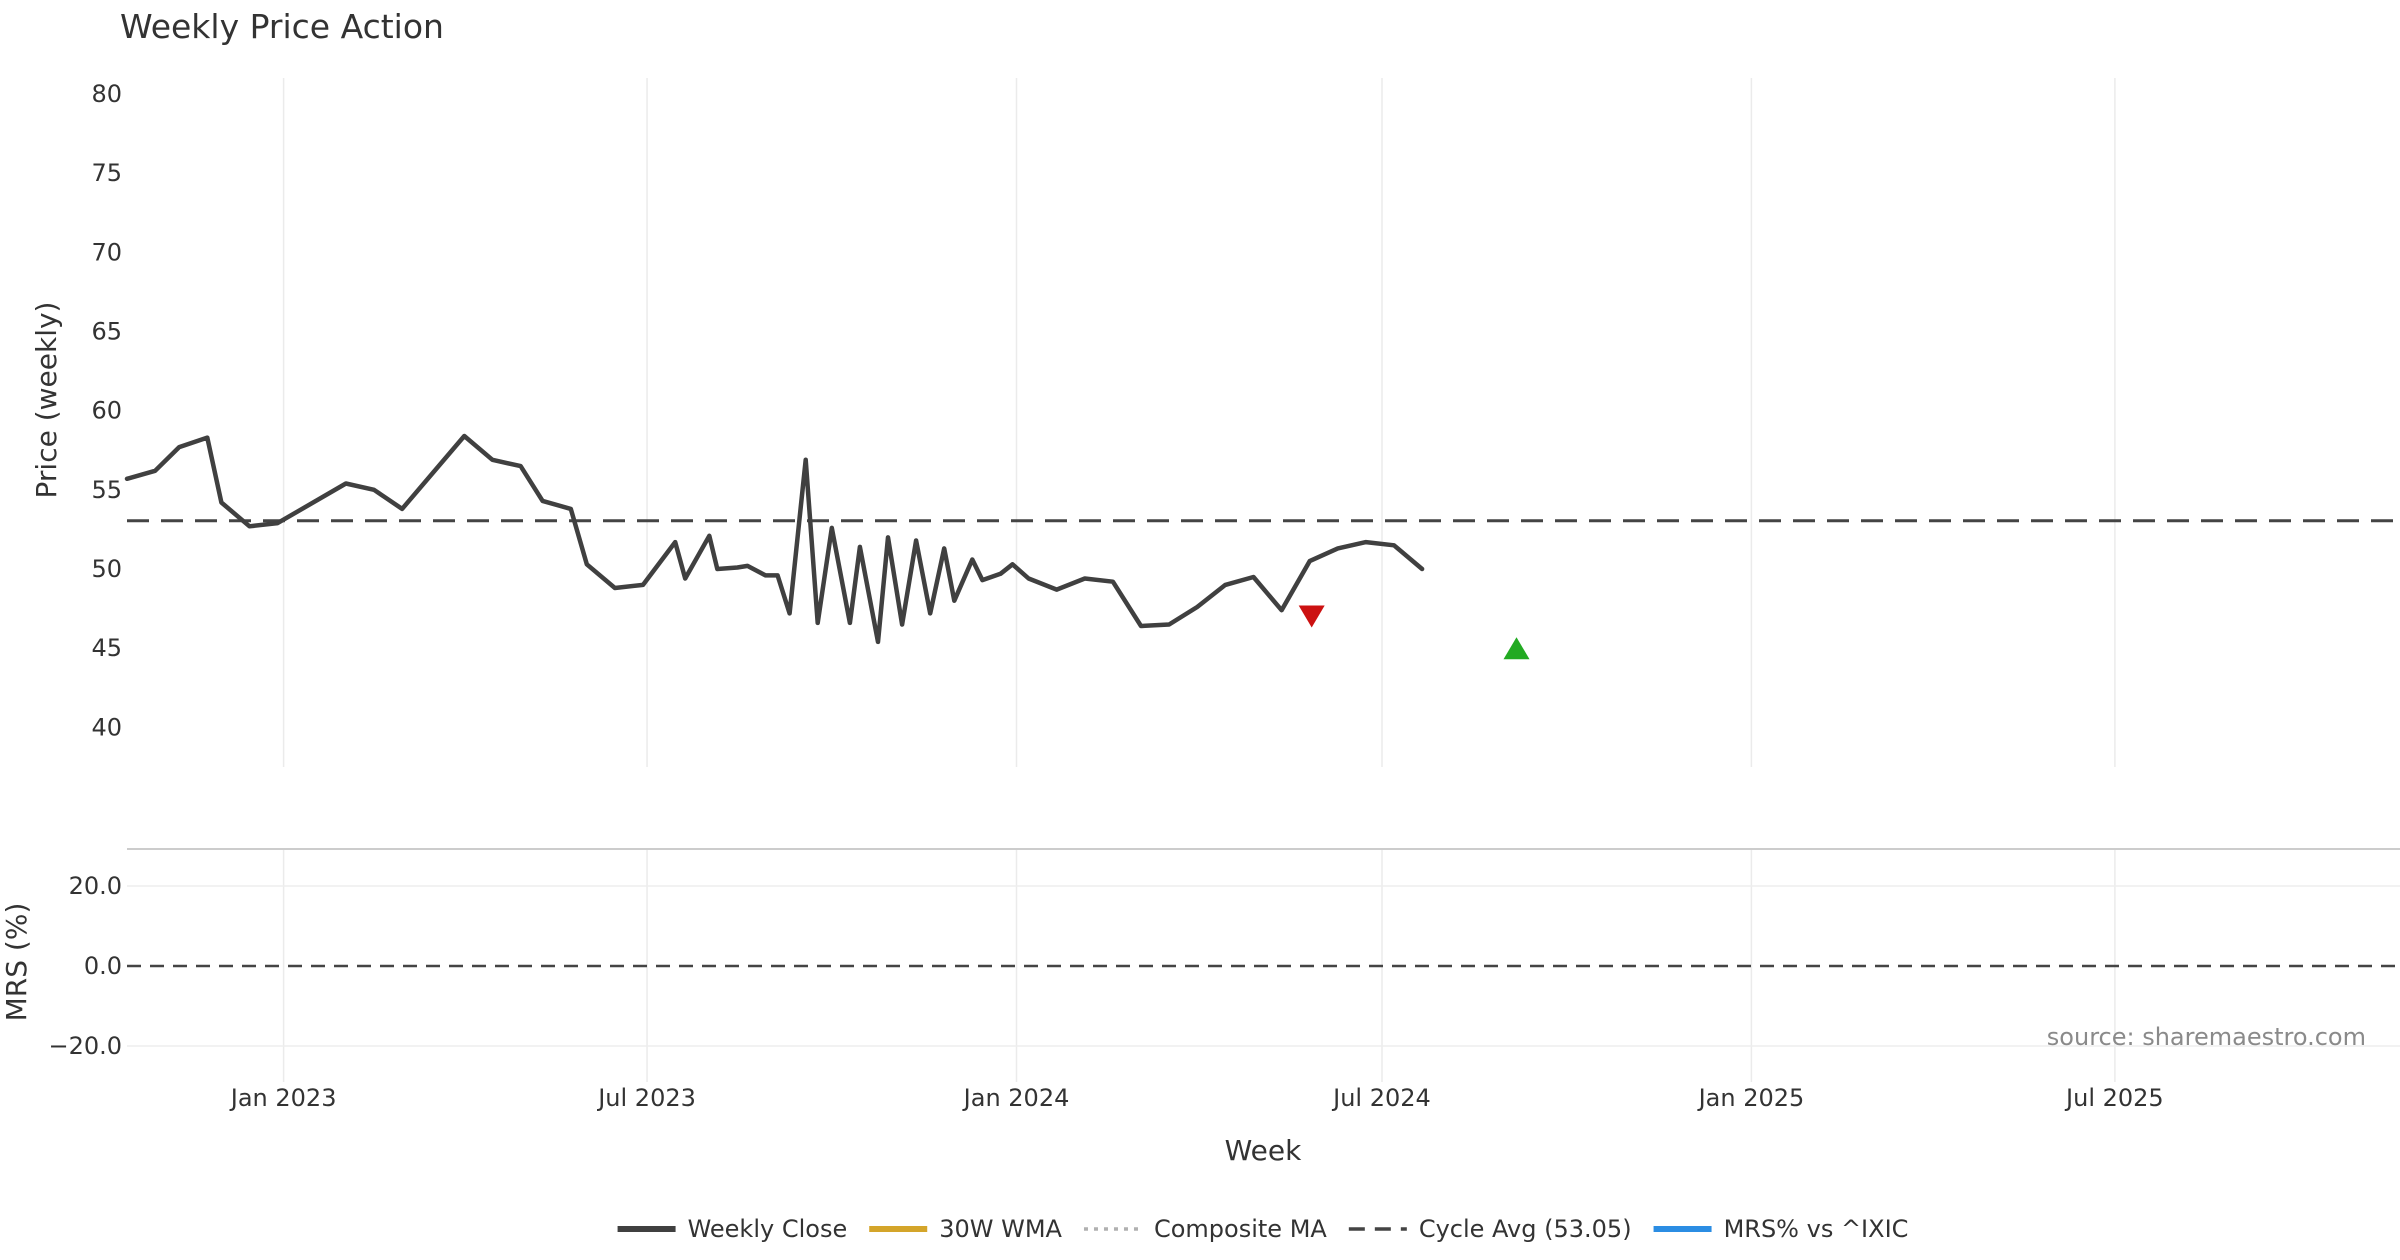 The image size is (2400, 1260). What do you see at coordinates (768, 1229) in the screenshot?
I see `legend-label-0: Weekly Close` at bounding box center [768, 1229].